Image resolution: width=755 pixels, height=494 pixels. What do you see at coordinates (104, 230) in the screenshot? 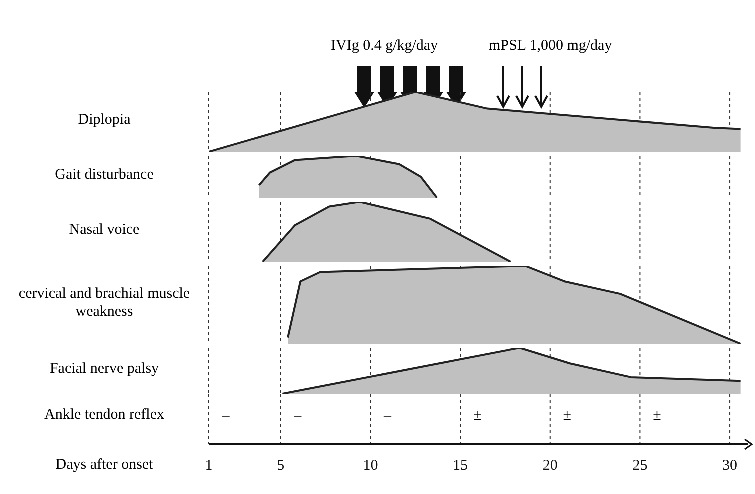
I see `y-axis-title: Nasal voice` at bounding box center [104, 230].